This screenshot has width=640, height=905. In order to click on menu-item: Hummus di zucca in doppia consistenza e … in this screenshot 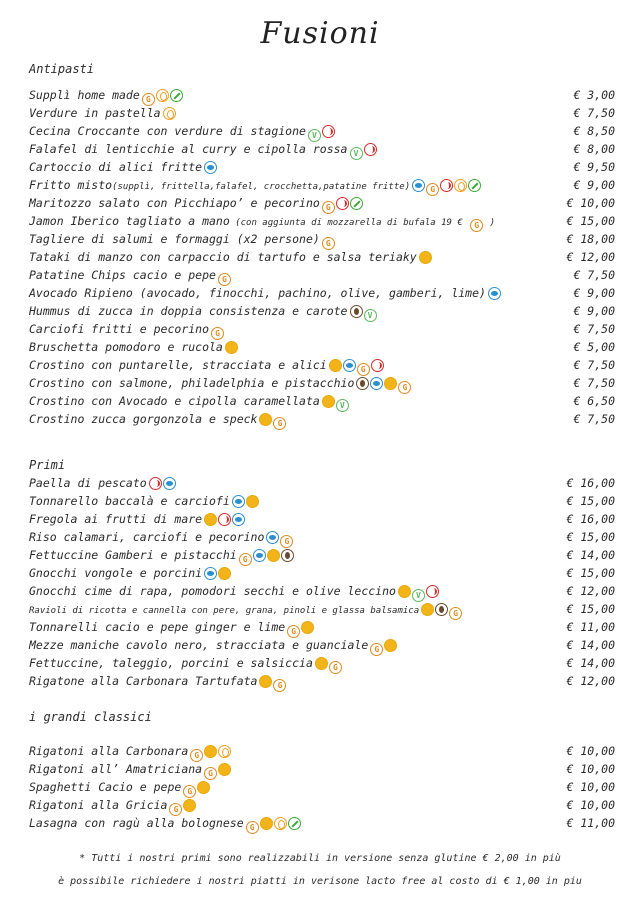, I will do `click(322, 313)`.